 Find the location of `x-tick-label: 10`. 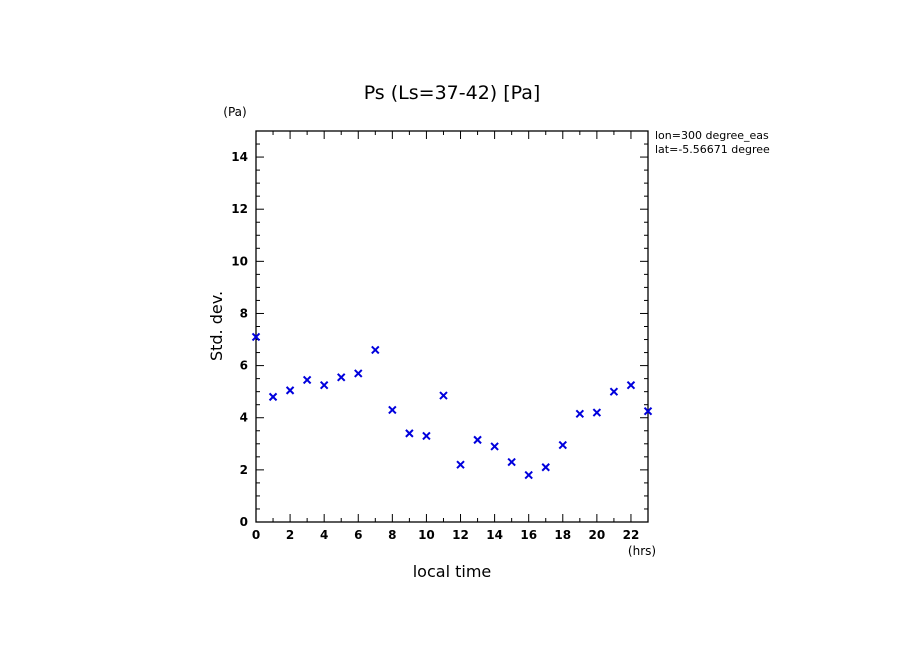

x-tick-label: 10 is located at coordinates (426, 535).